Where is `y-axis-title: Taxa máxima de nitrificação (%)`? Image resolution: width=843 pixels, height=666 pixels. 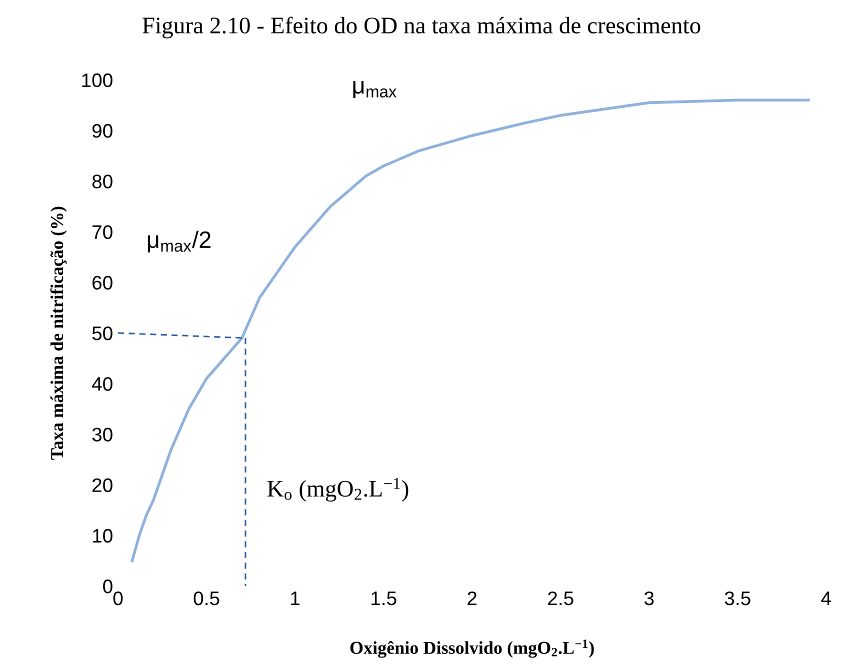 y-axis-title: Taxa máxima de nitrificação (%) is located at coordinates (58, 333).